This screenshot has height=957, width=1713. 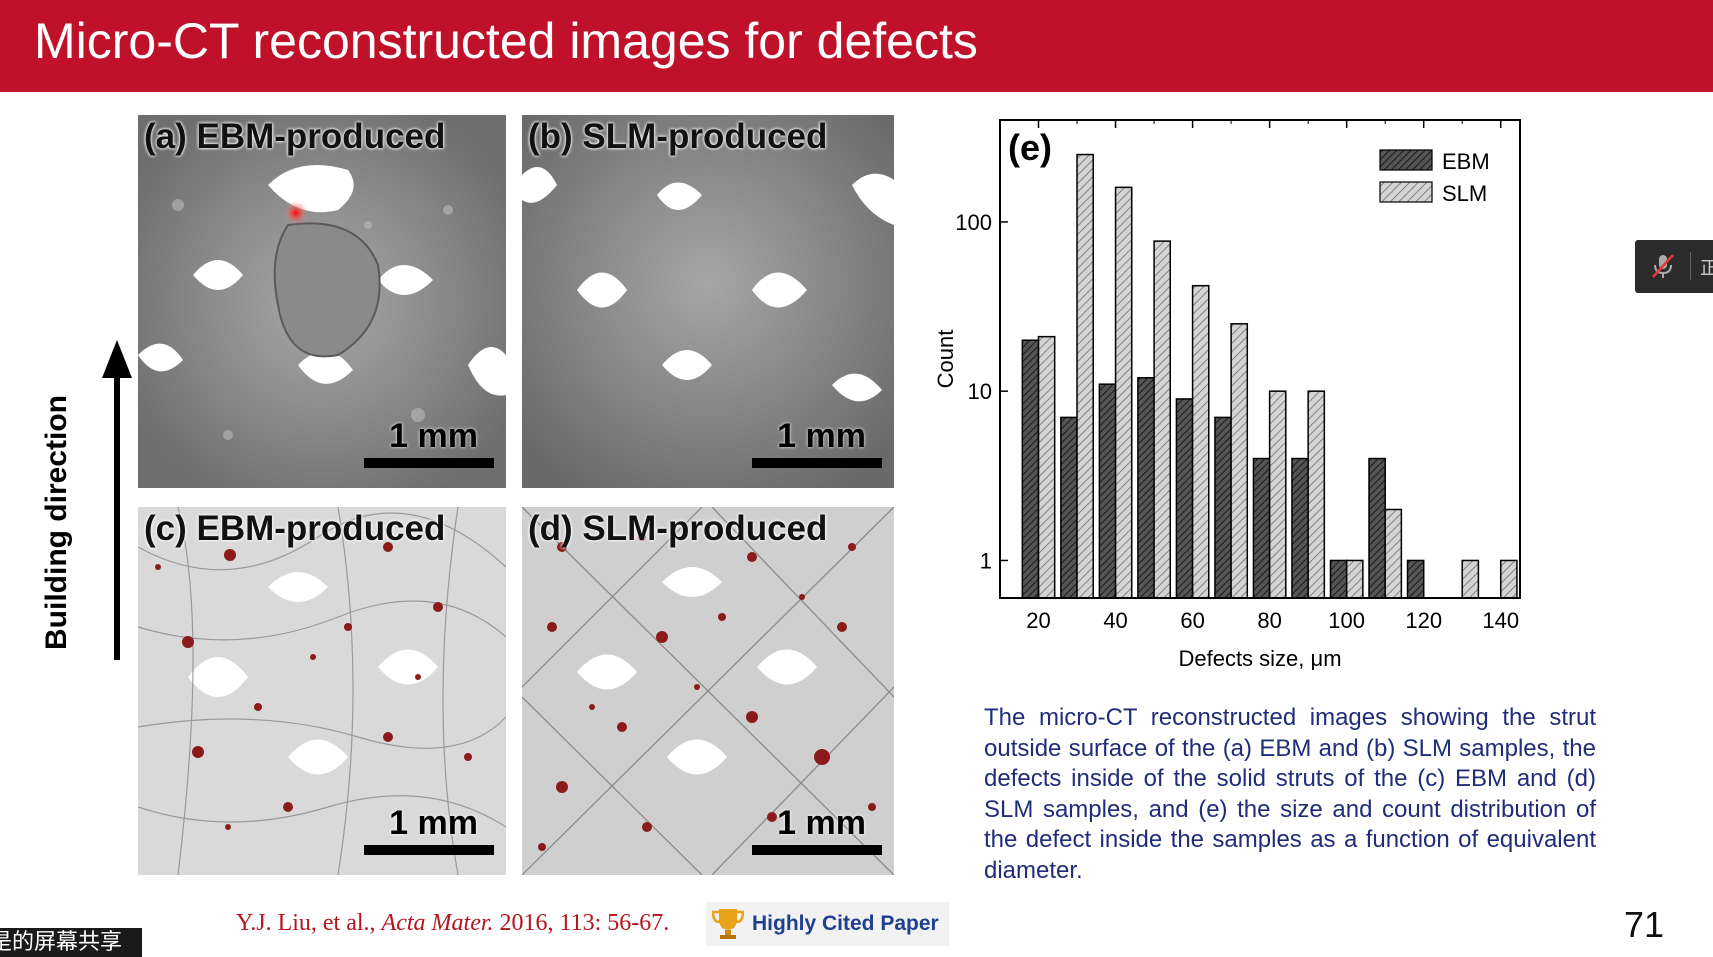 What do you see at coordinates (980, 391) in the screenshot?
I see `y-tick-label-10: 10` at bounding box center [980, 391].